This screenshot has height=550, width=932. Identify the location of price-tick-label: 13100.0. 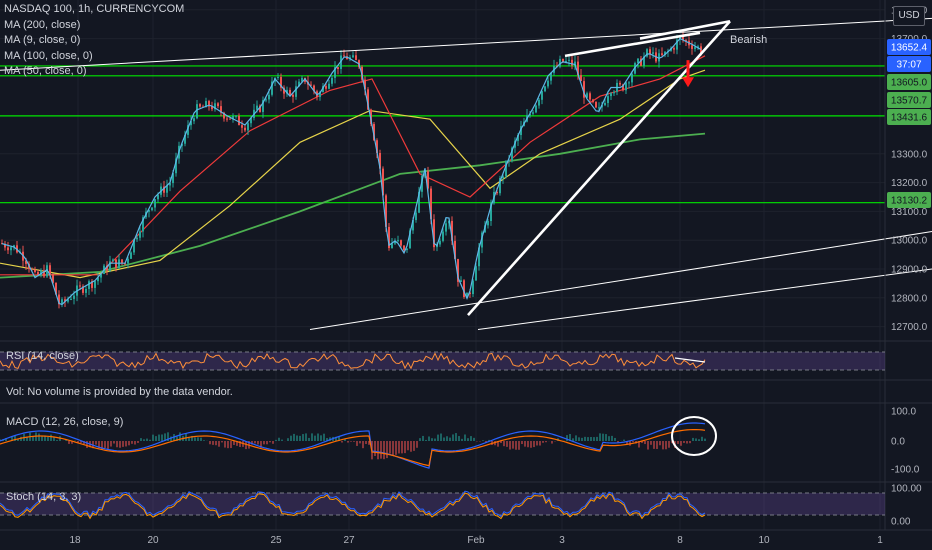
(909, 212).